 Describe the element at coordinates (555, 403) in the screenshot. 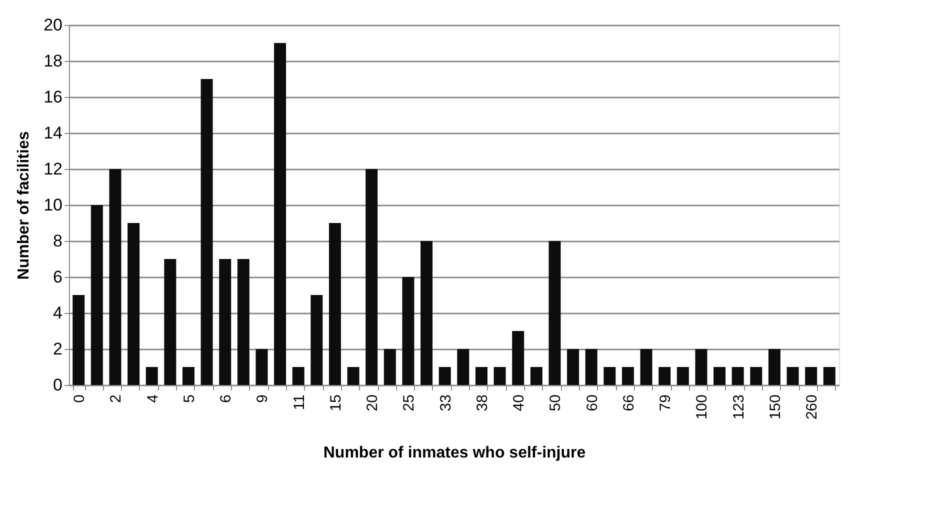

I see `x-tick-label: 50` at that location.